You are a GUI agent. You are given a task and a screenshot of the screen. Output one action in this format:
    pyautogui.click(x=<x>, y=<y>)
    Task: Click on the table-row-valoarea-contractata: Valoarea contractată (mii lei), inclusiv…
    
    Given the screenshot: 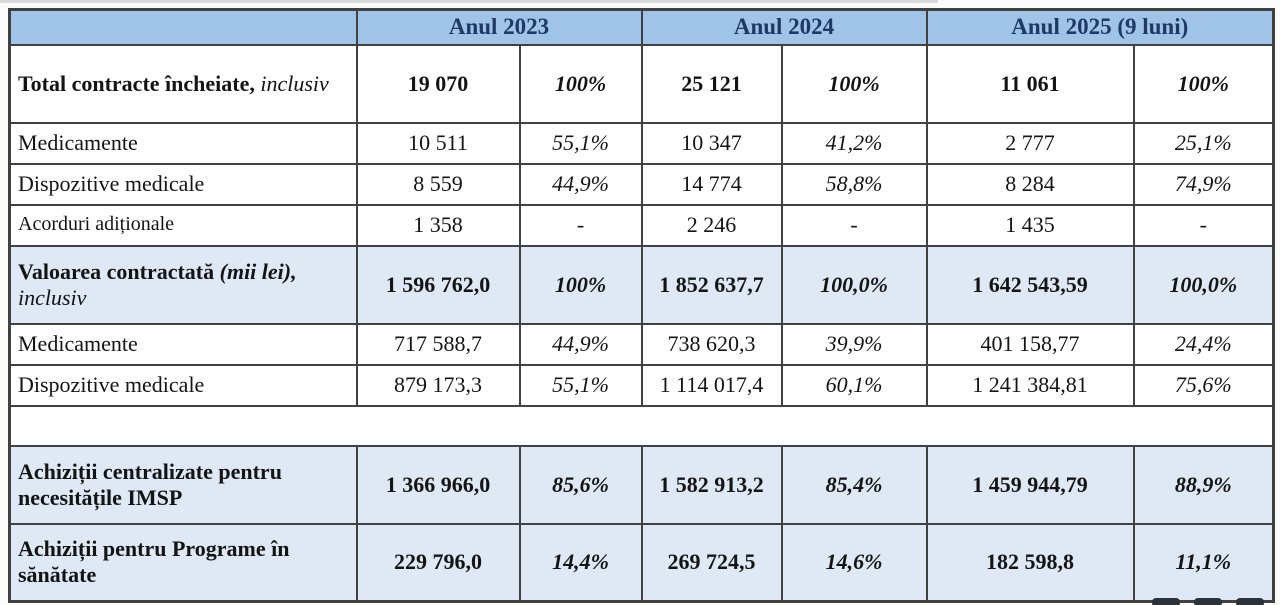 What is the action you would take?
    pyautogui.click(x=641, y=284)
    